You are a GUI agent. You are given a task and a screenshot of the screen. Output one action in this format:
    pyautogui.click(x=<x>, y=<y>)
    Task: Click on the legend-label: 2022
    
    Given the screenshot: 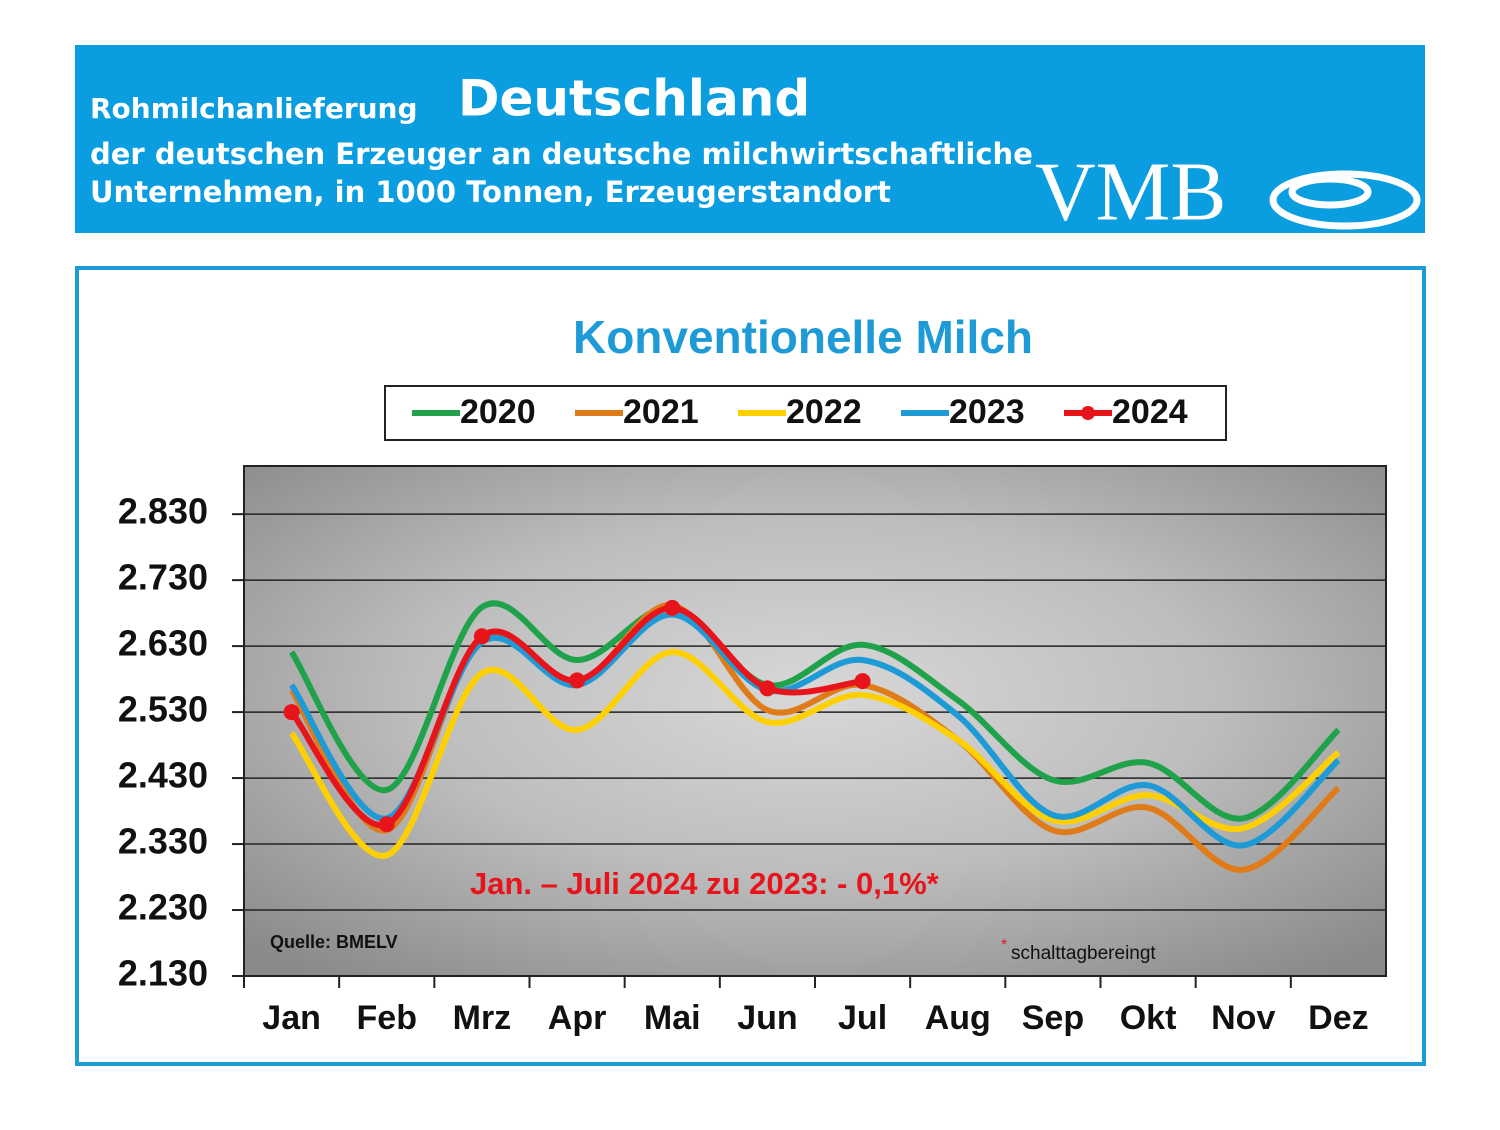 What is the action you would take?
    pyautogui.click(x=824, y=412)
    